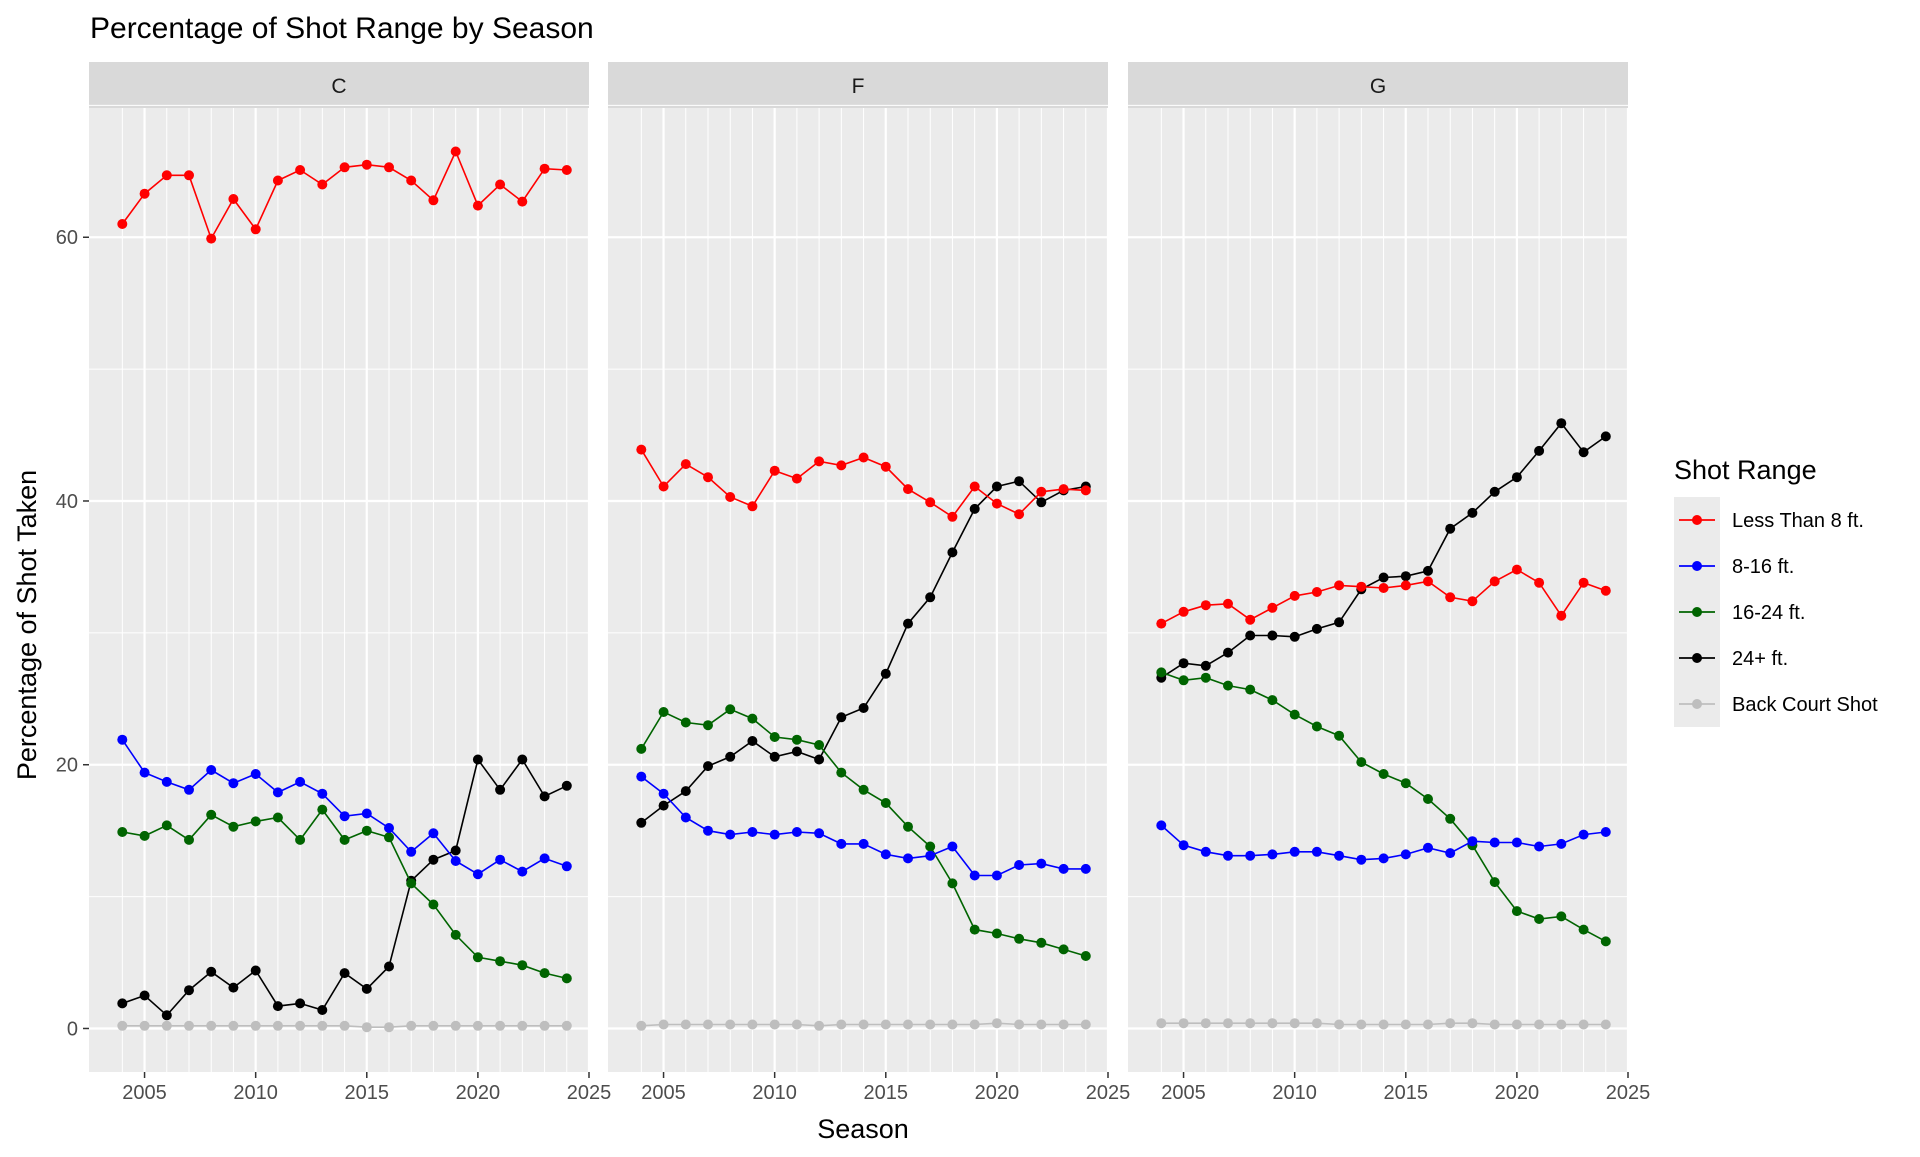 The image size is (1920, 1157). Describe the element at coordinates (863, 1129) in the screenshot. I see `x-axis-label: Season` at that location.